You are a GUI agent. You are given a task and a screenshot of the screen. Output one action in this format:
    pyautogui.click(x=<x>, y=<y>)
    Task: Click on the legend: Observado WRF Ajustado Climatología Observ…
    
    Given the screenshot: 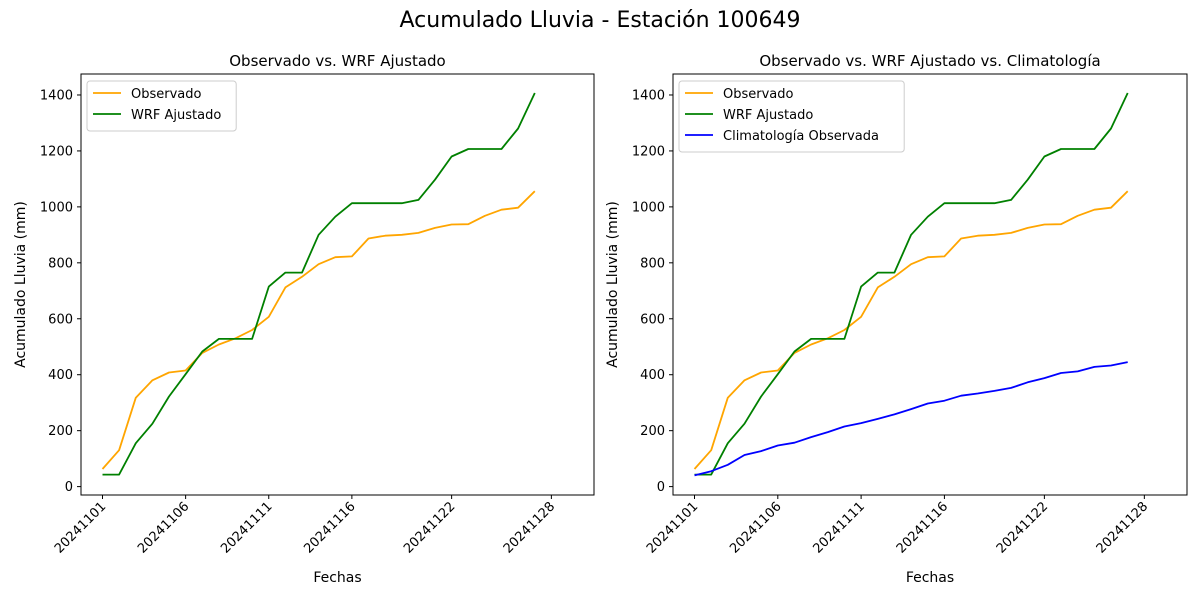 What is the action you would take?
    pyautogui.click(x=791, y=116)
    